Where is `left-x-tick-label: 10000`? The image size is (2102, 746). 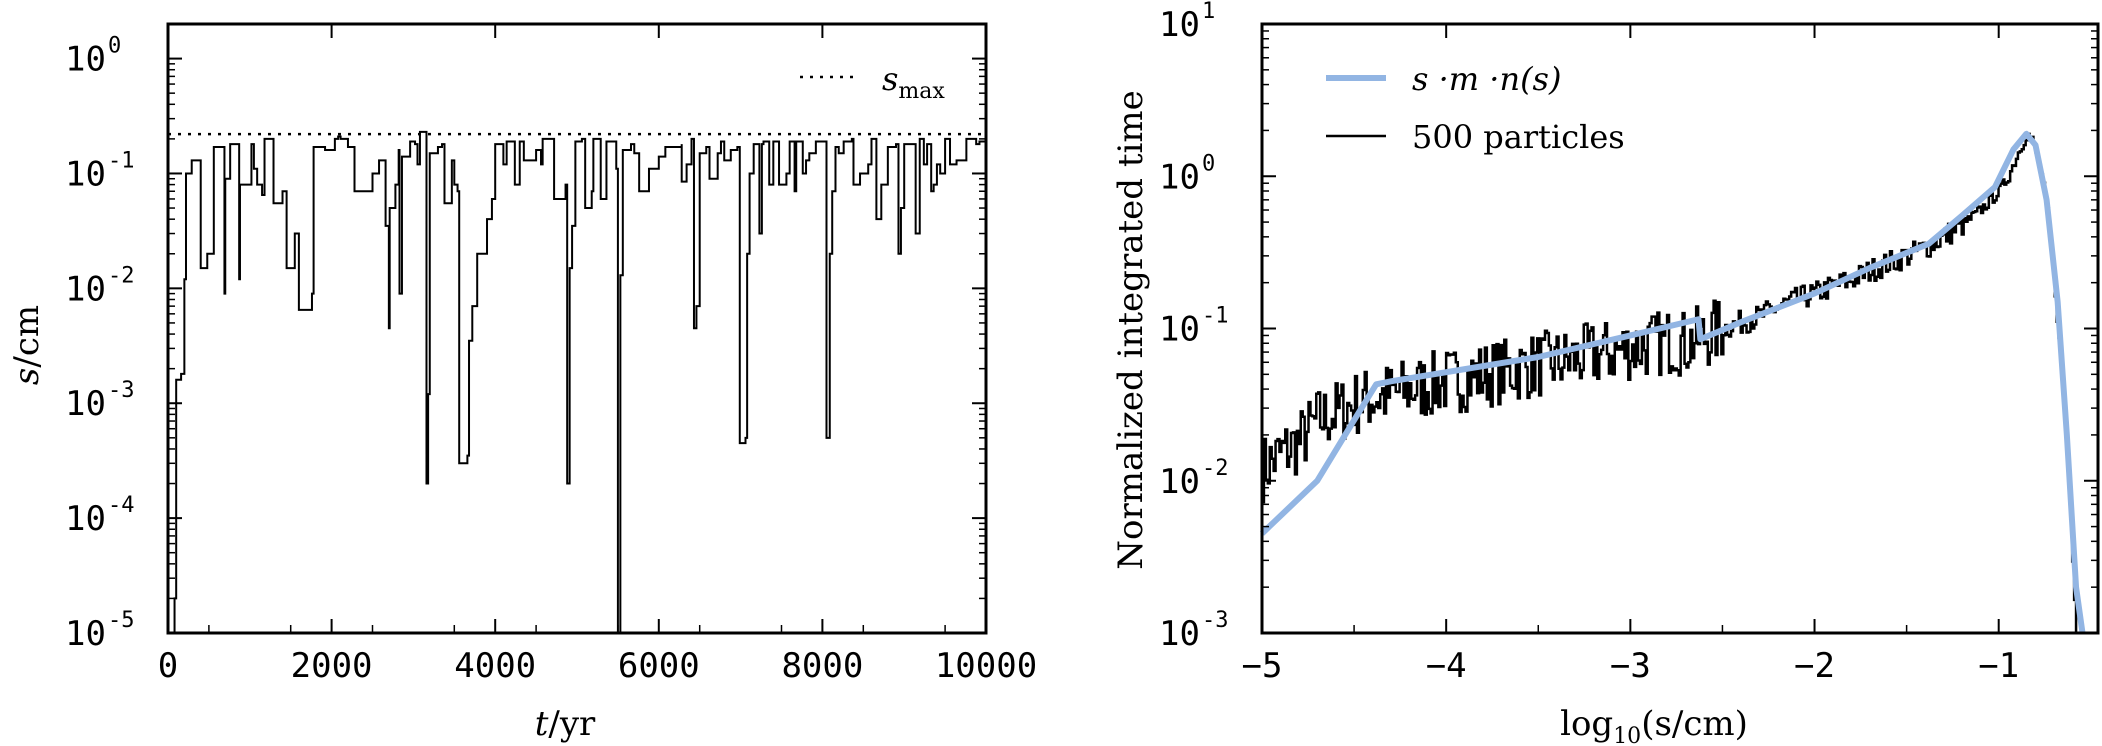
left-x-tick-label: 10000 is located at coordinates (986, 666).